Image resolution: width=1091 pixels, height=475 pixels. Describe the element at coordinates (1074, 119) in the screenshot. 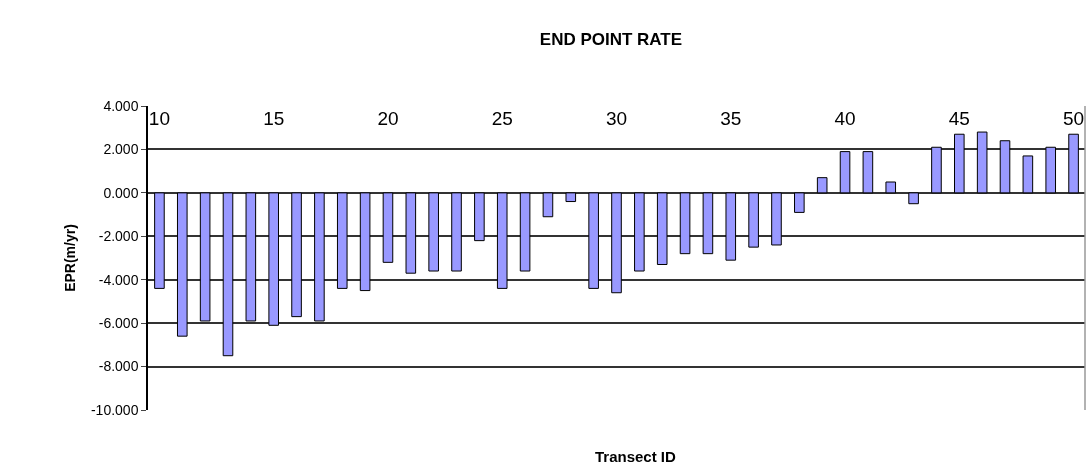

I see `x-tick-label: 50` at that location.